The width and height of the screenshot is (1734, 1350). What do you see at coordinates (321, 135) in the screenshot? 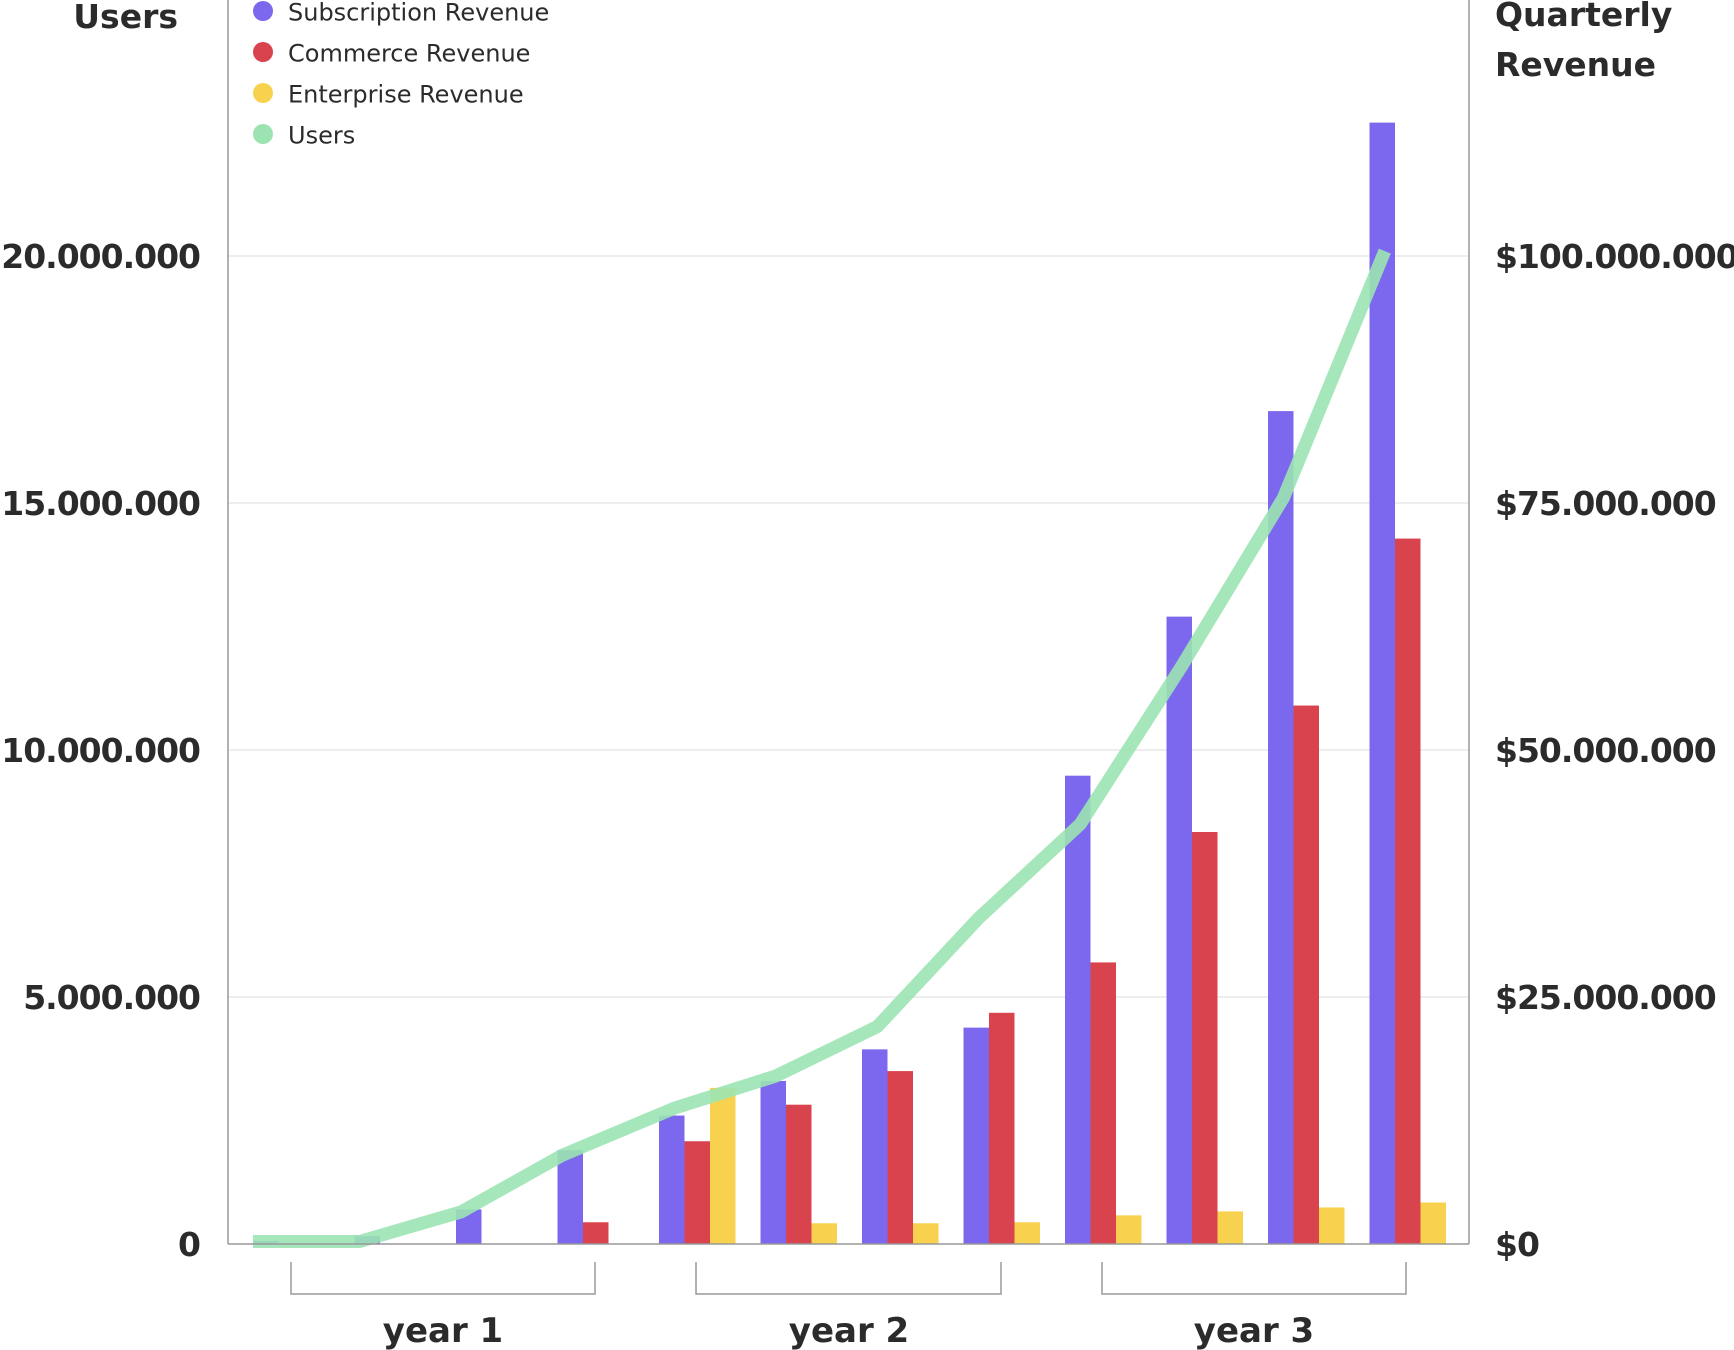
I see `legend-label-users: Users` at bounding box center [321, 135].